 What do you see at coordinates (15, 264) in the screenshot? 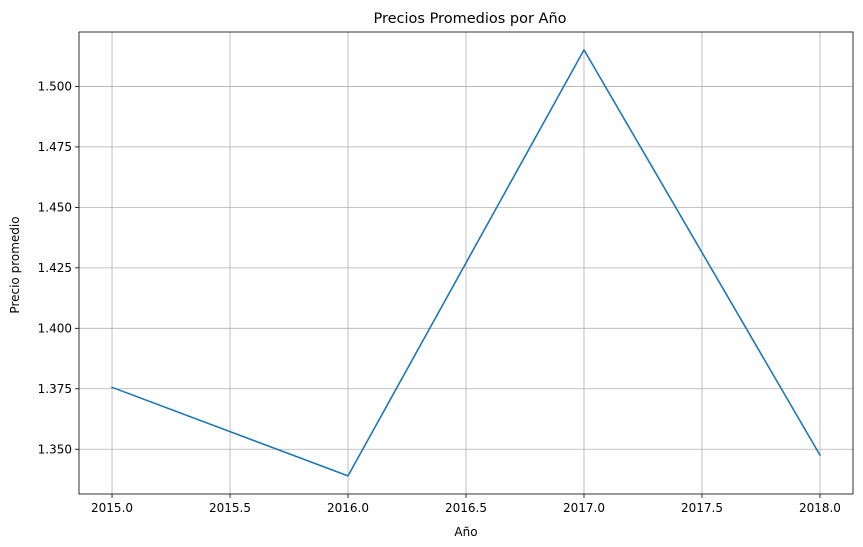
I see `y-axis-label: Precio promedio` at bounding box center [15, 264].